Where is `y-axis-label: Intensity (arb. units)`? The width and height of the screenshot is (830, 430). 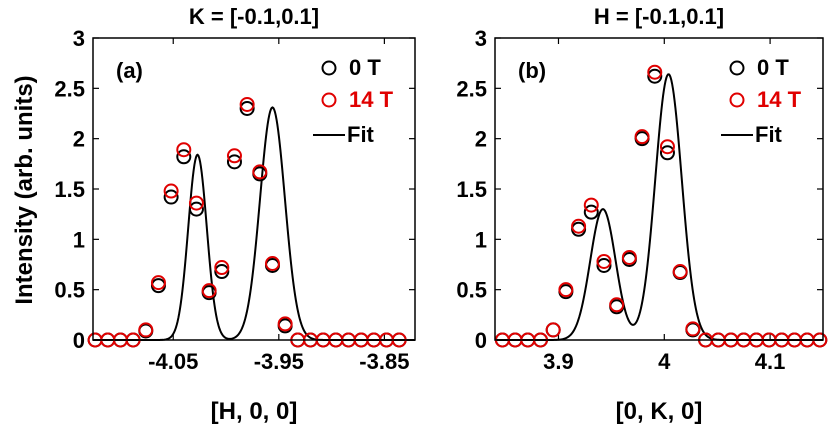
y-axis-label: Intensity (arb. units) is located at coordinates (24, 189).